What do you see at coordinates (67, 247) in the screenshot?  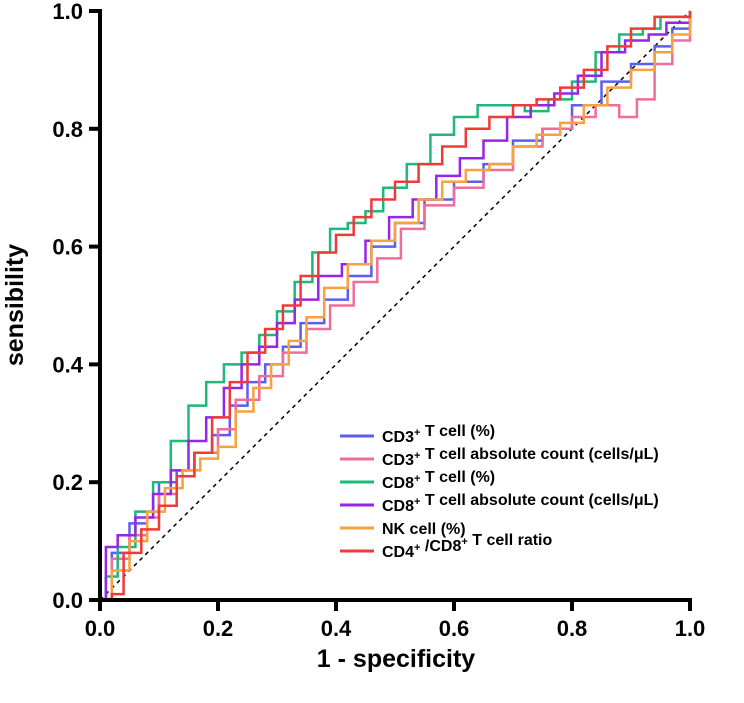 I see `y-tick-label: 0.6` at bounding box center [67, 247].